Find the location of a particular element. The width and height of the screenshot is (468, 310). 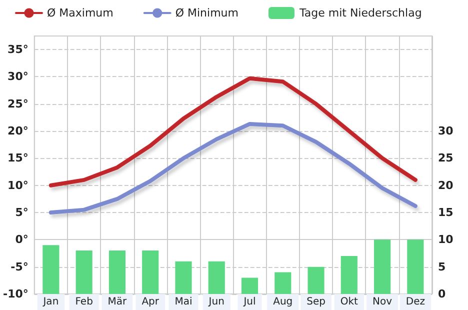

y-tick-label: -10° is located at coordinates (15, 294).